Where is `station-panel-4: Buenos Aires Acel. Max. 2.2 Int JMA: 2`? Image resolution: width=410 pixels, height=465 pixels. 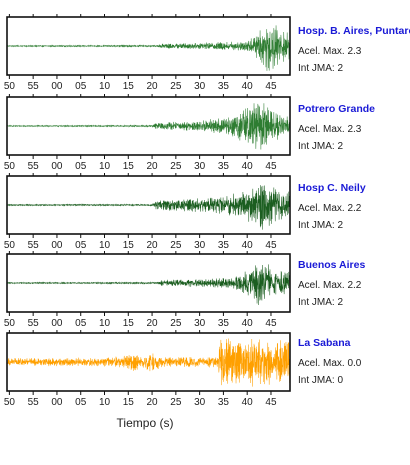
station-panel-4: Buenos Aires Acel. Max. 2.2 Int JMA: 2 is located at coordinates (354, 283).